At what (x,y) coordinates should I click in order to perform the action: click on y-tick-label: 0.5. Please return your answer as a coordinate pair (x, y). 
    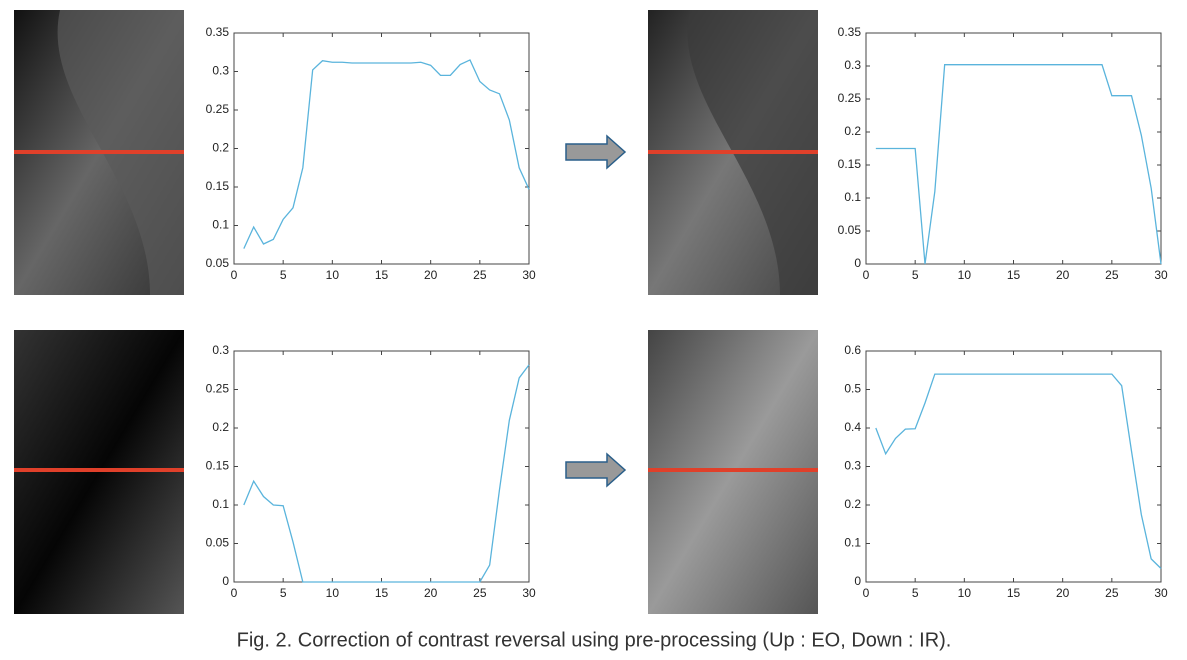
    Looking at the image, I should click on (852, 389).